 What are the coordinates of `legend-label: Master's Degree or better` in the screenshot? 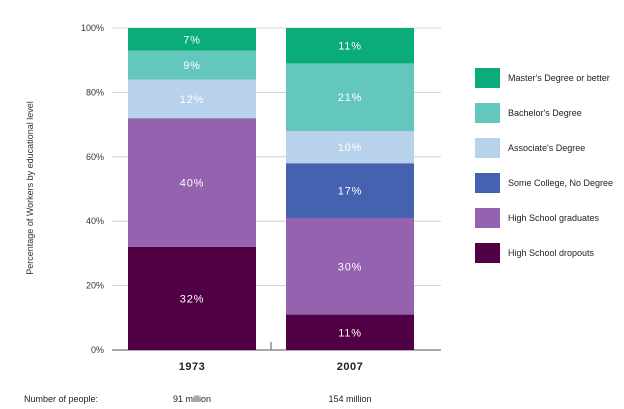 It's located at (559, 78).